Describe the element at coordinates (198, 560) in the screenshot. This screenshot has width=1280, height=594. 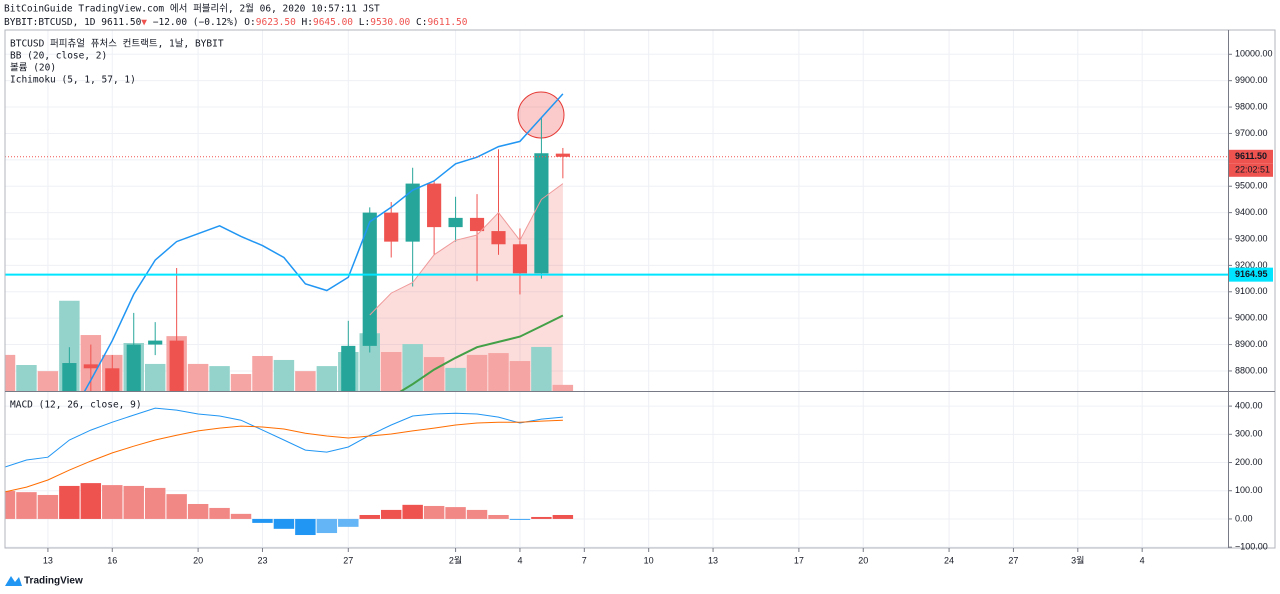
I see `x-tick-label: 20` at that location.